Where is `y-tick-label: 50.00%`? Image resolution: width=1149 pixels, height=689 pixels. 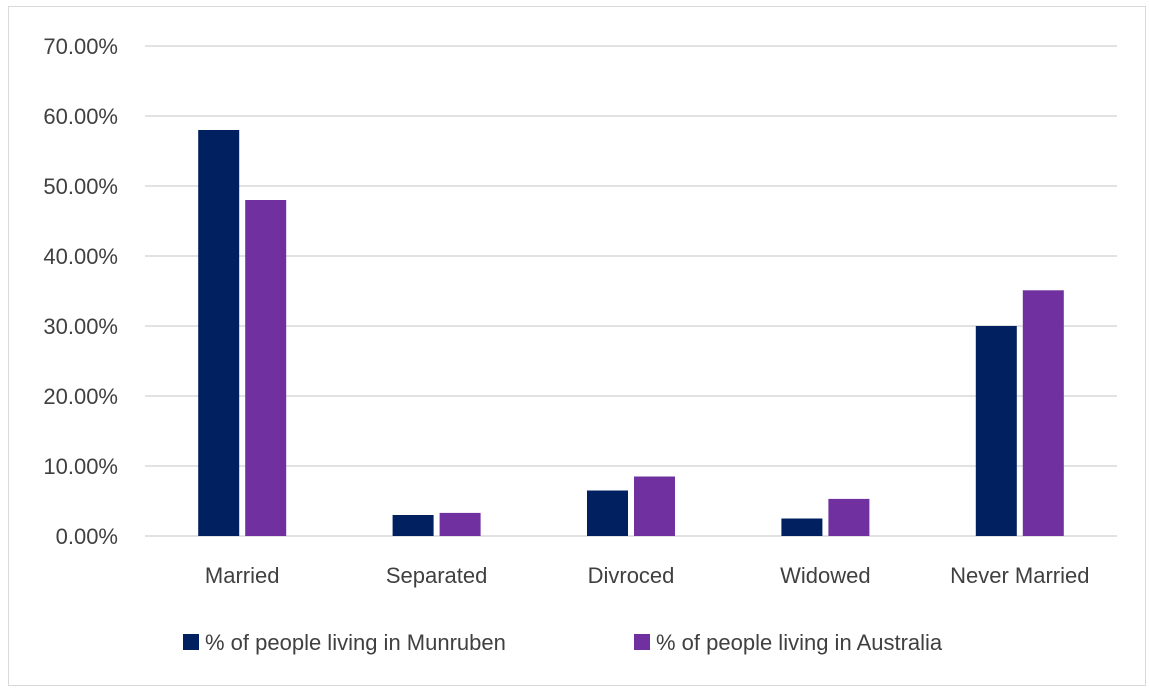
y-tick-label: 50.00% is located at coordinates (80, 186).